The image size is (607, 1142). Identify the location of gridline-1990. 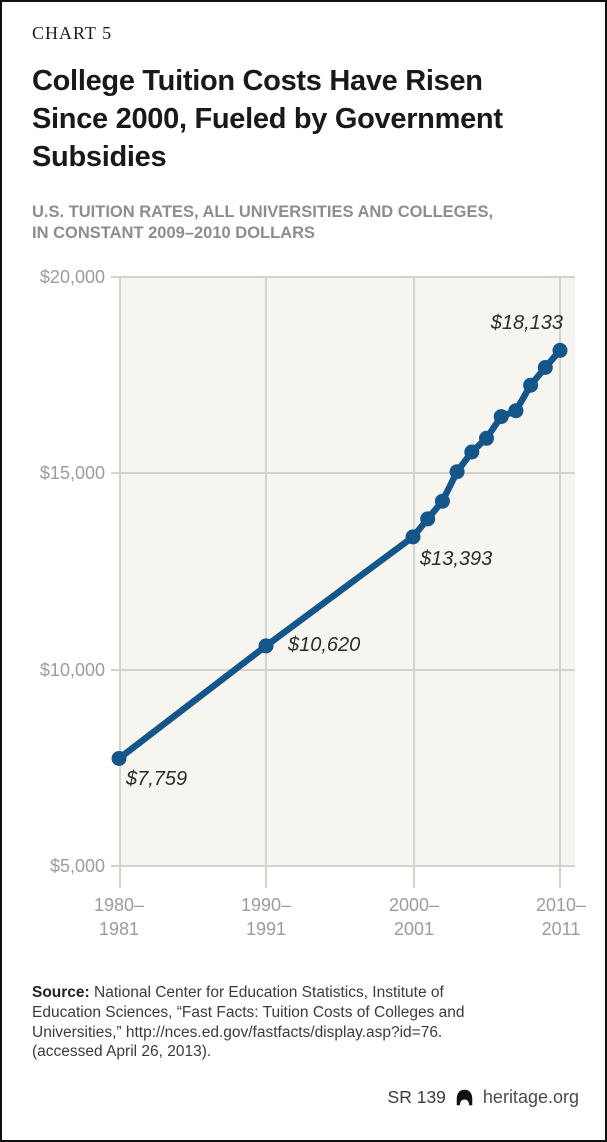
(266, 582).